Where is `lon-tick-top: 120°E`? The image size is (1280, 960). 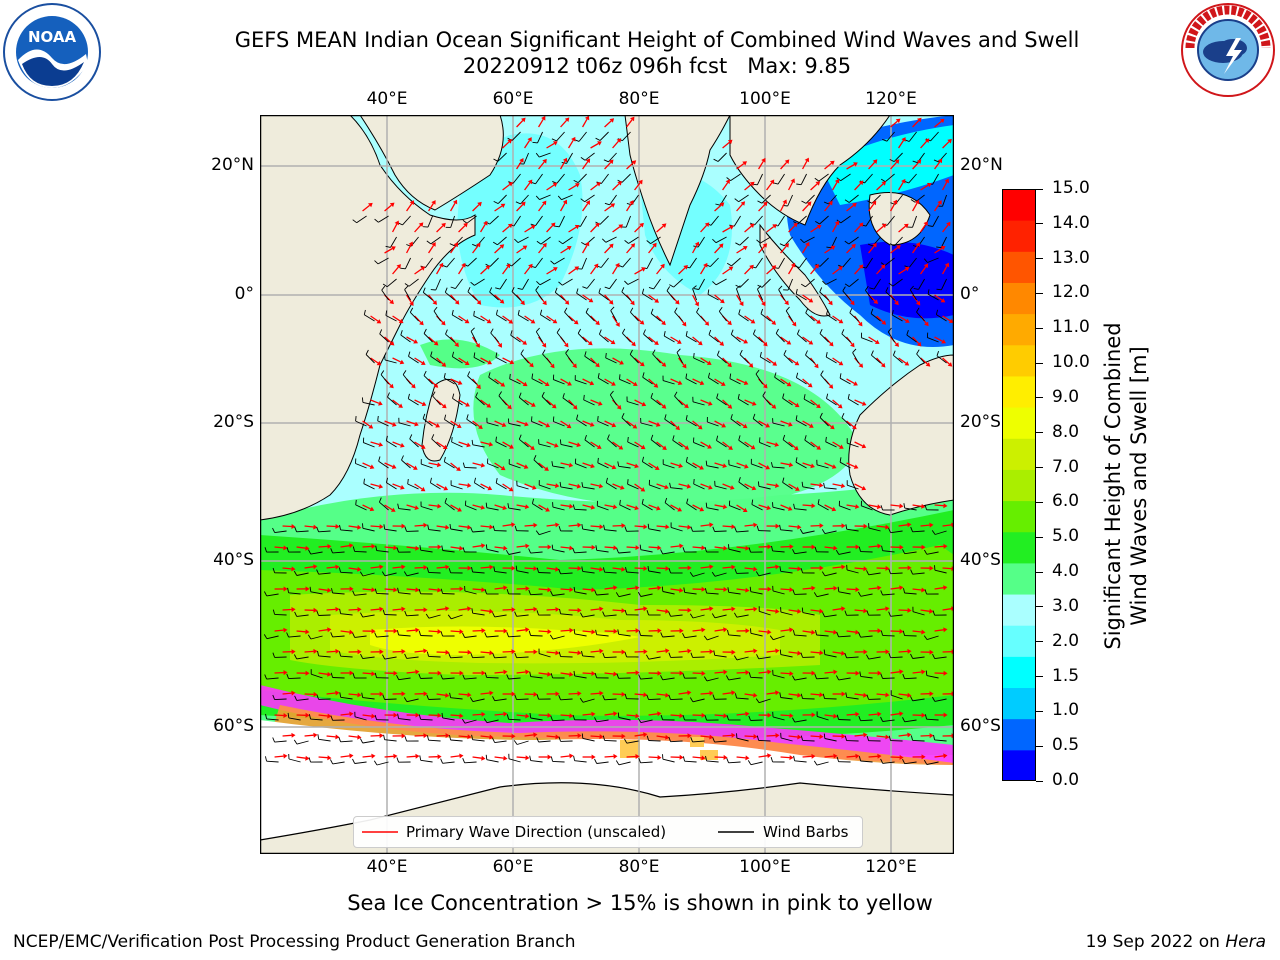 lon-tick-top: 120°E is located at coordinates (891, 99).